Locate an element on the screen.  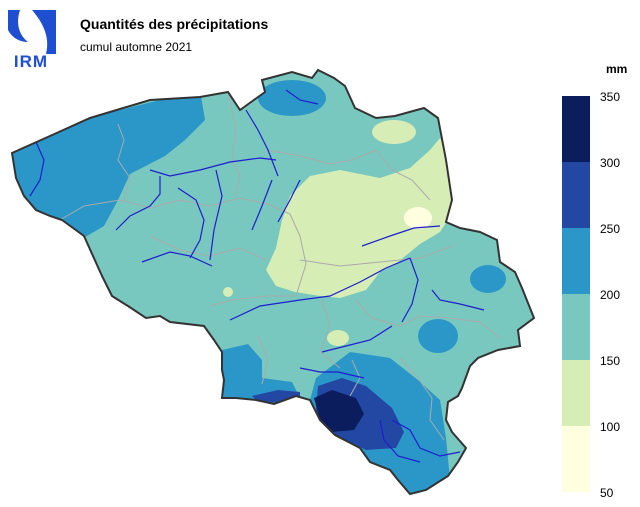
irm-logo-text: IRM is located at coordinates (31, 61).